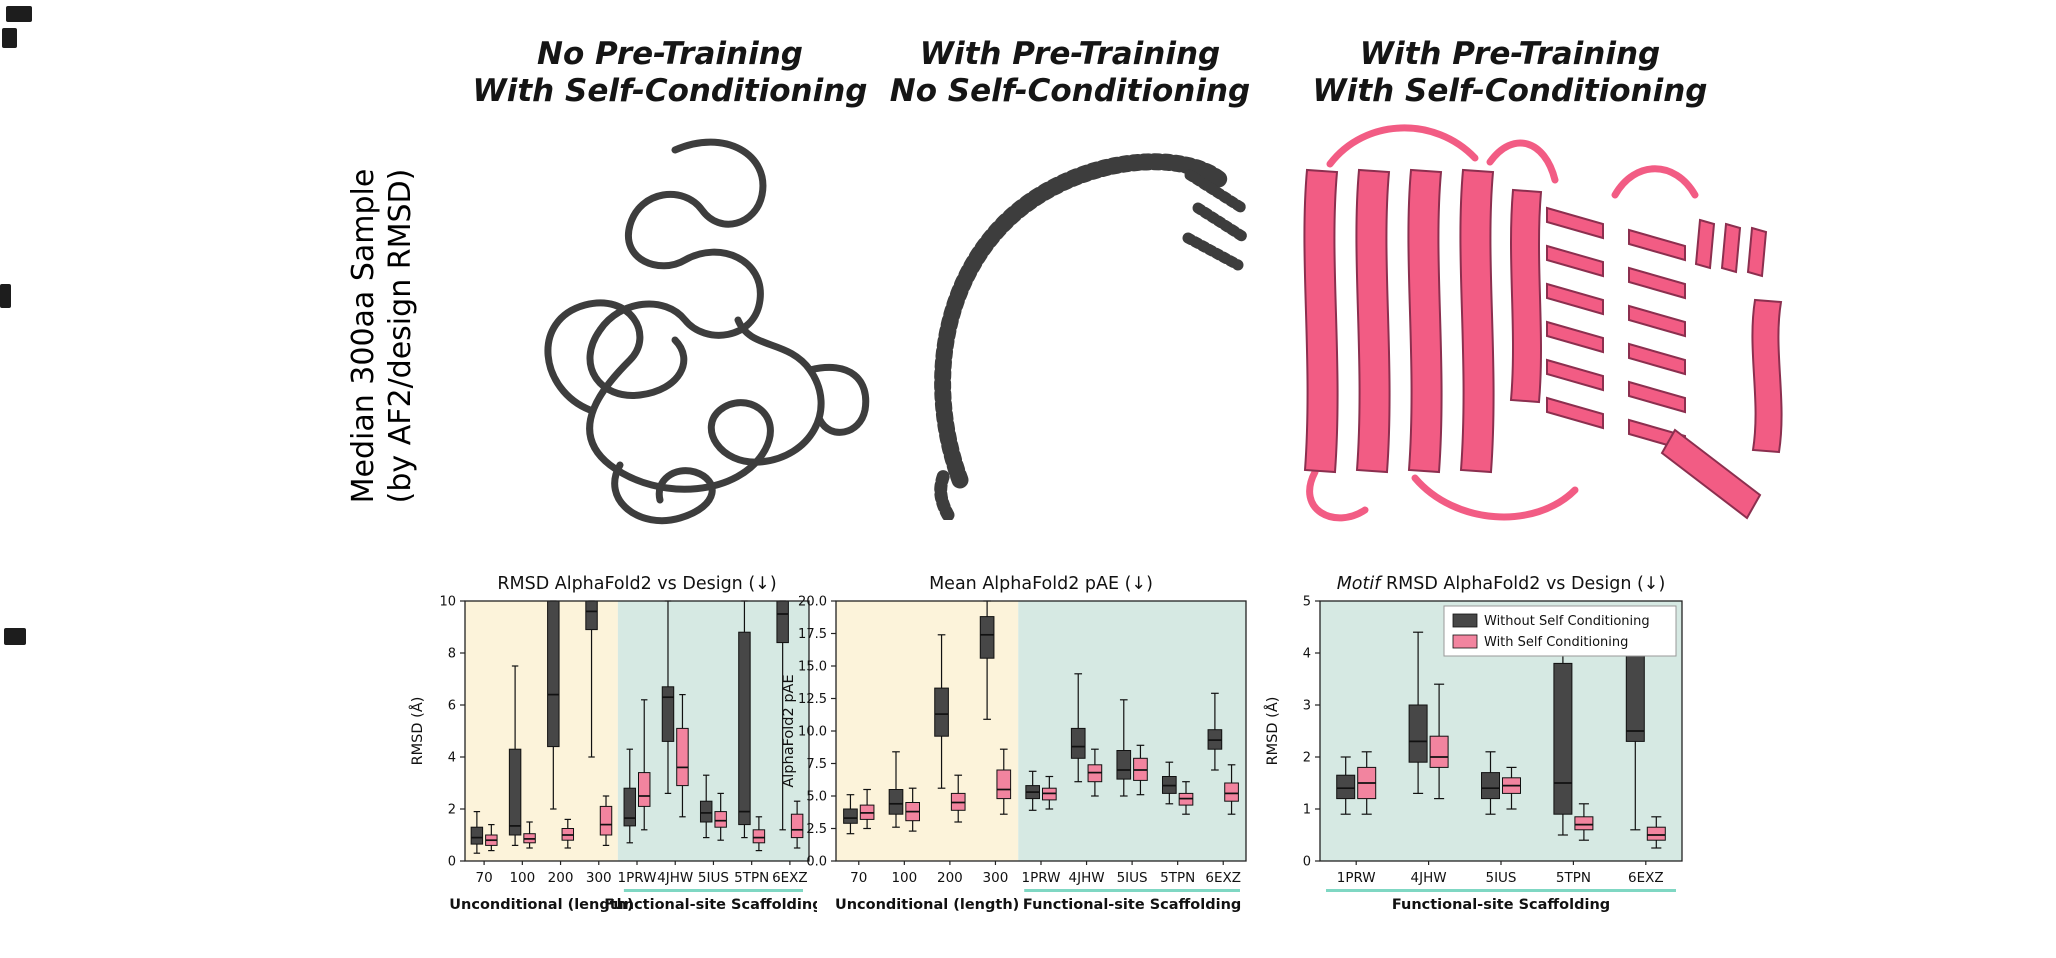 The height and width of the screenshot is (958, 2056). Describe the element at coordinates (1092, 336) in the screenshot. I see `protein-render-helix-arc` at that location.